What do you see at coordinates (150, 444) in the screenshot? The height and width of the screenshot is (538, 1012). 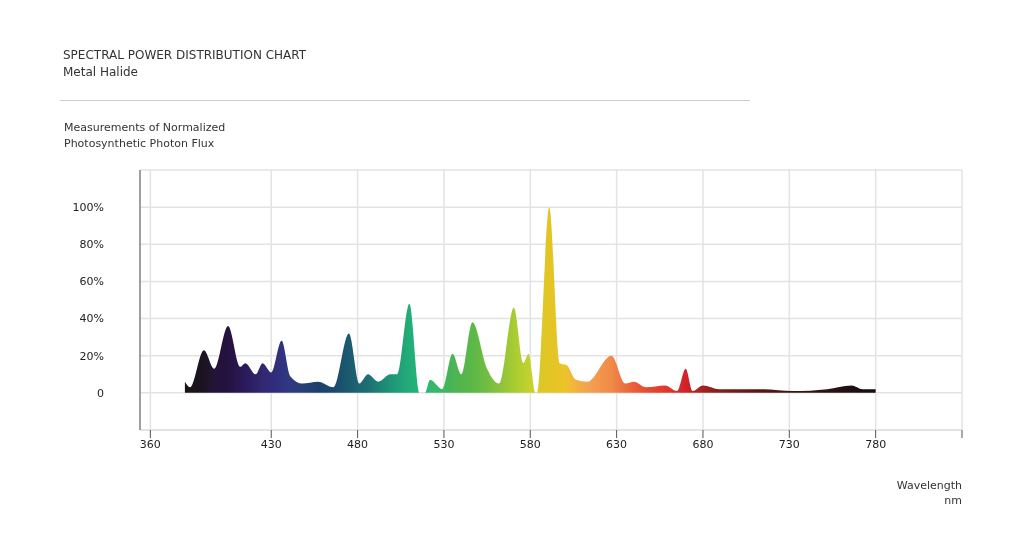 I see `x-tick-label: 360` at bounding box center [150, 444].